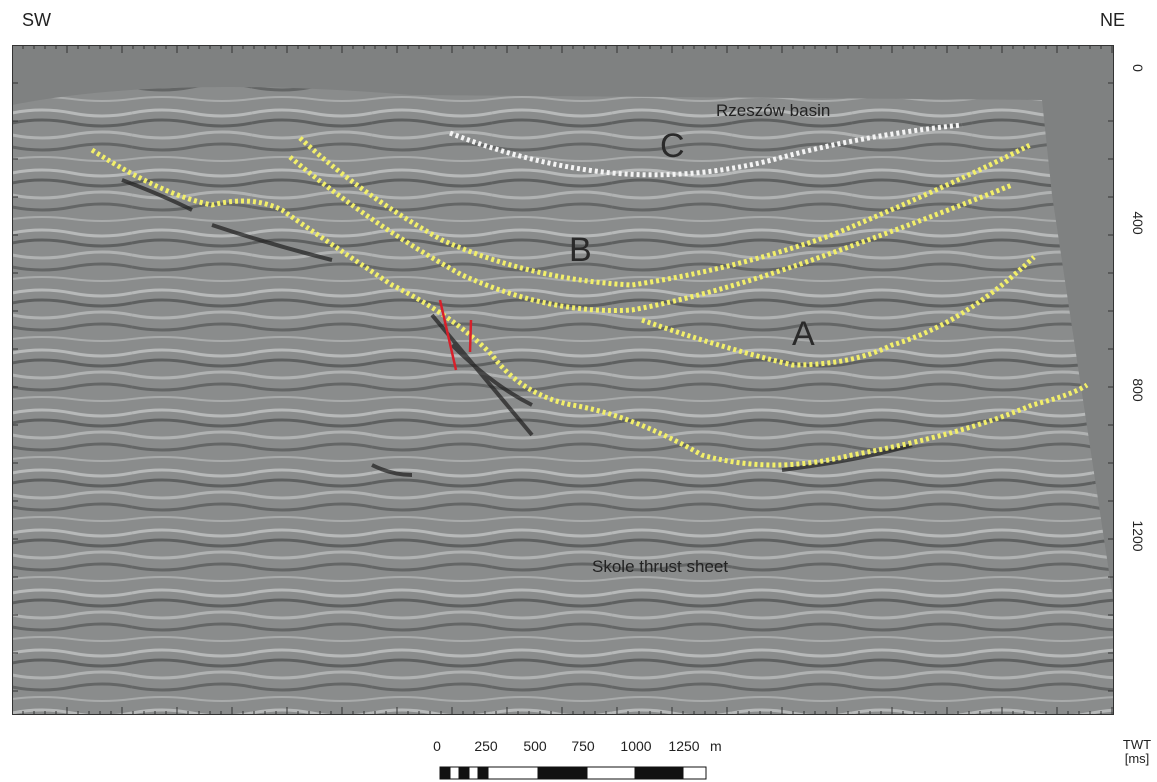 The width and height of the screenshot is (1157, 782). What do you see at coordinates (1138, 536) in the screenshot?
I see `depth-tick-1200: 1200` at bounding box center [1138, 536].